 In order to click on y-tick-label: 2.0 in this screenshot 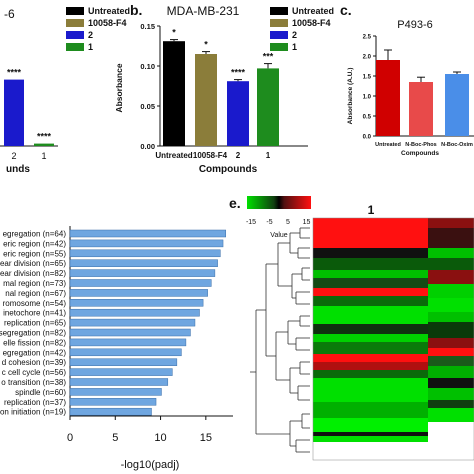, I will do `click(367, 58)`.